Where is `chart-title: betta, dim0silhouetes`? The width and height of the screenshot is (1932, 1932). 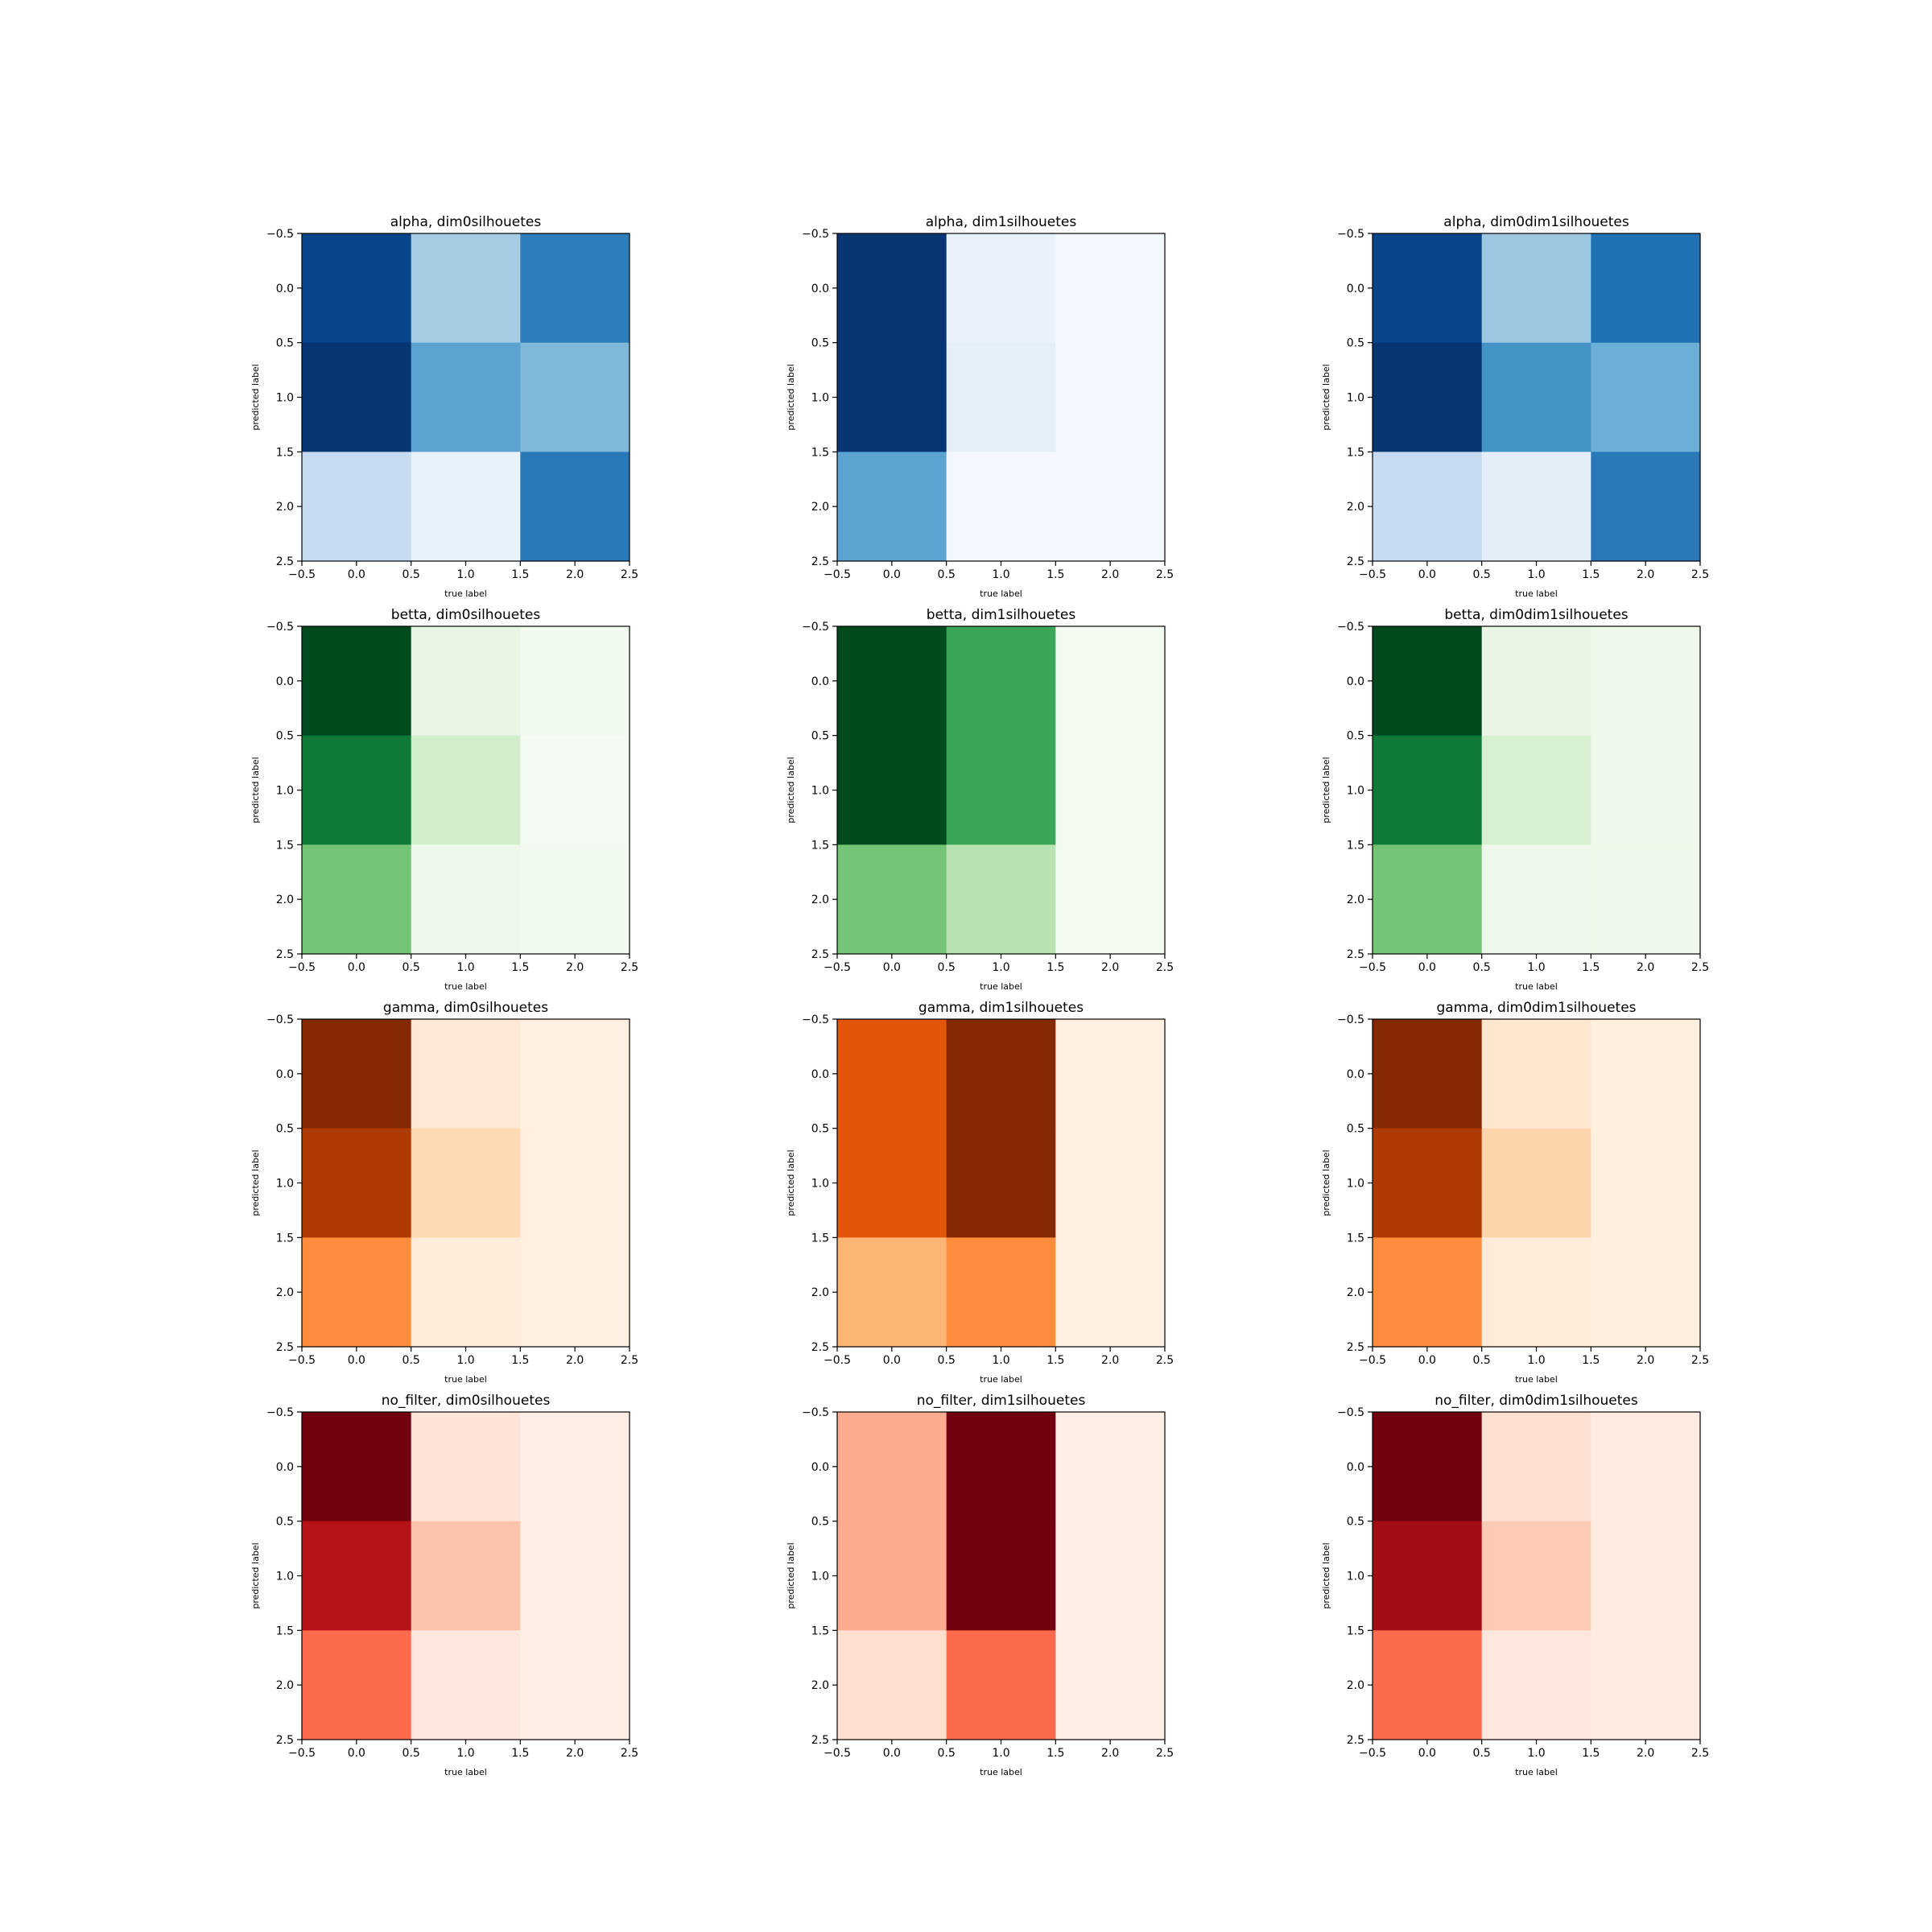
chart-title: betta, dim0silhouetes is located at coordinates (466, 615).